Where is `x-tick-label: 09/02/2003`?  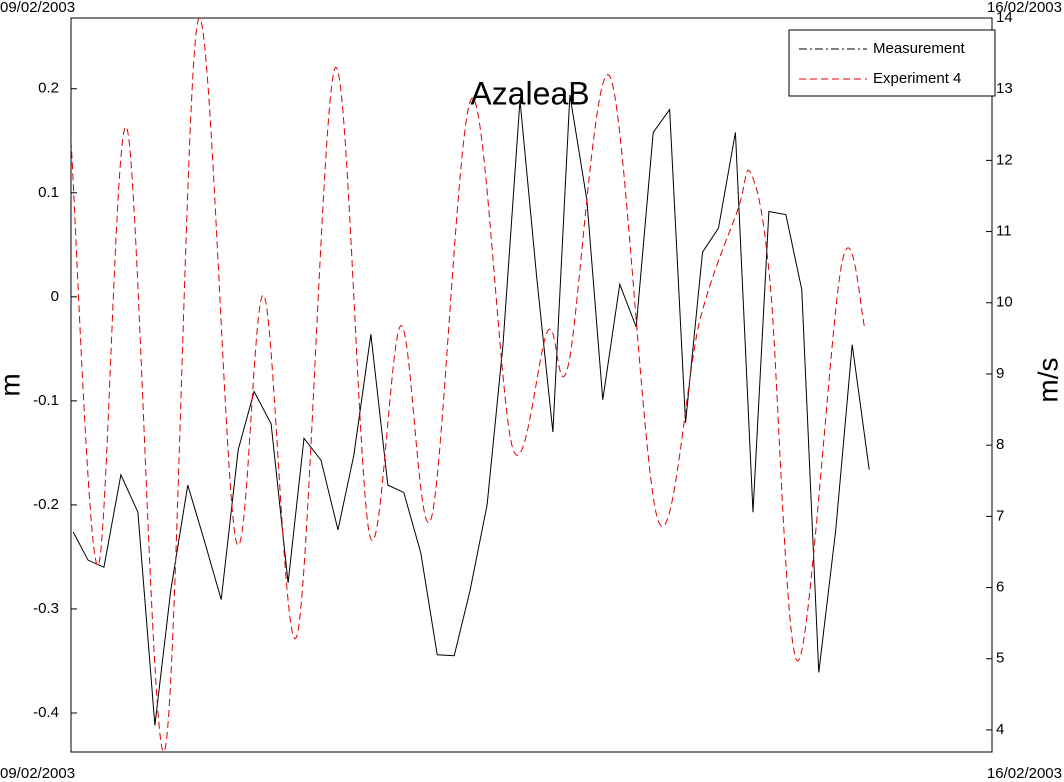 x-tick-label: 09/02/2003 is located at coordinates (37, 773).